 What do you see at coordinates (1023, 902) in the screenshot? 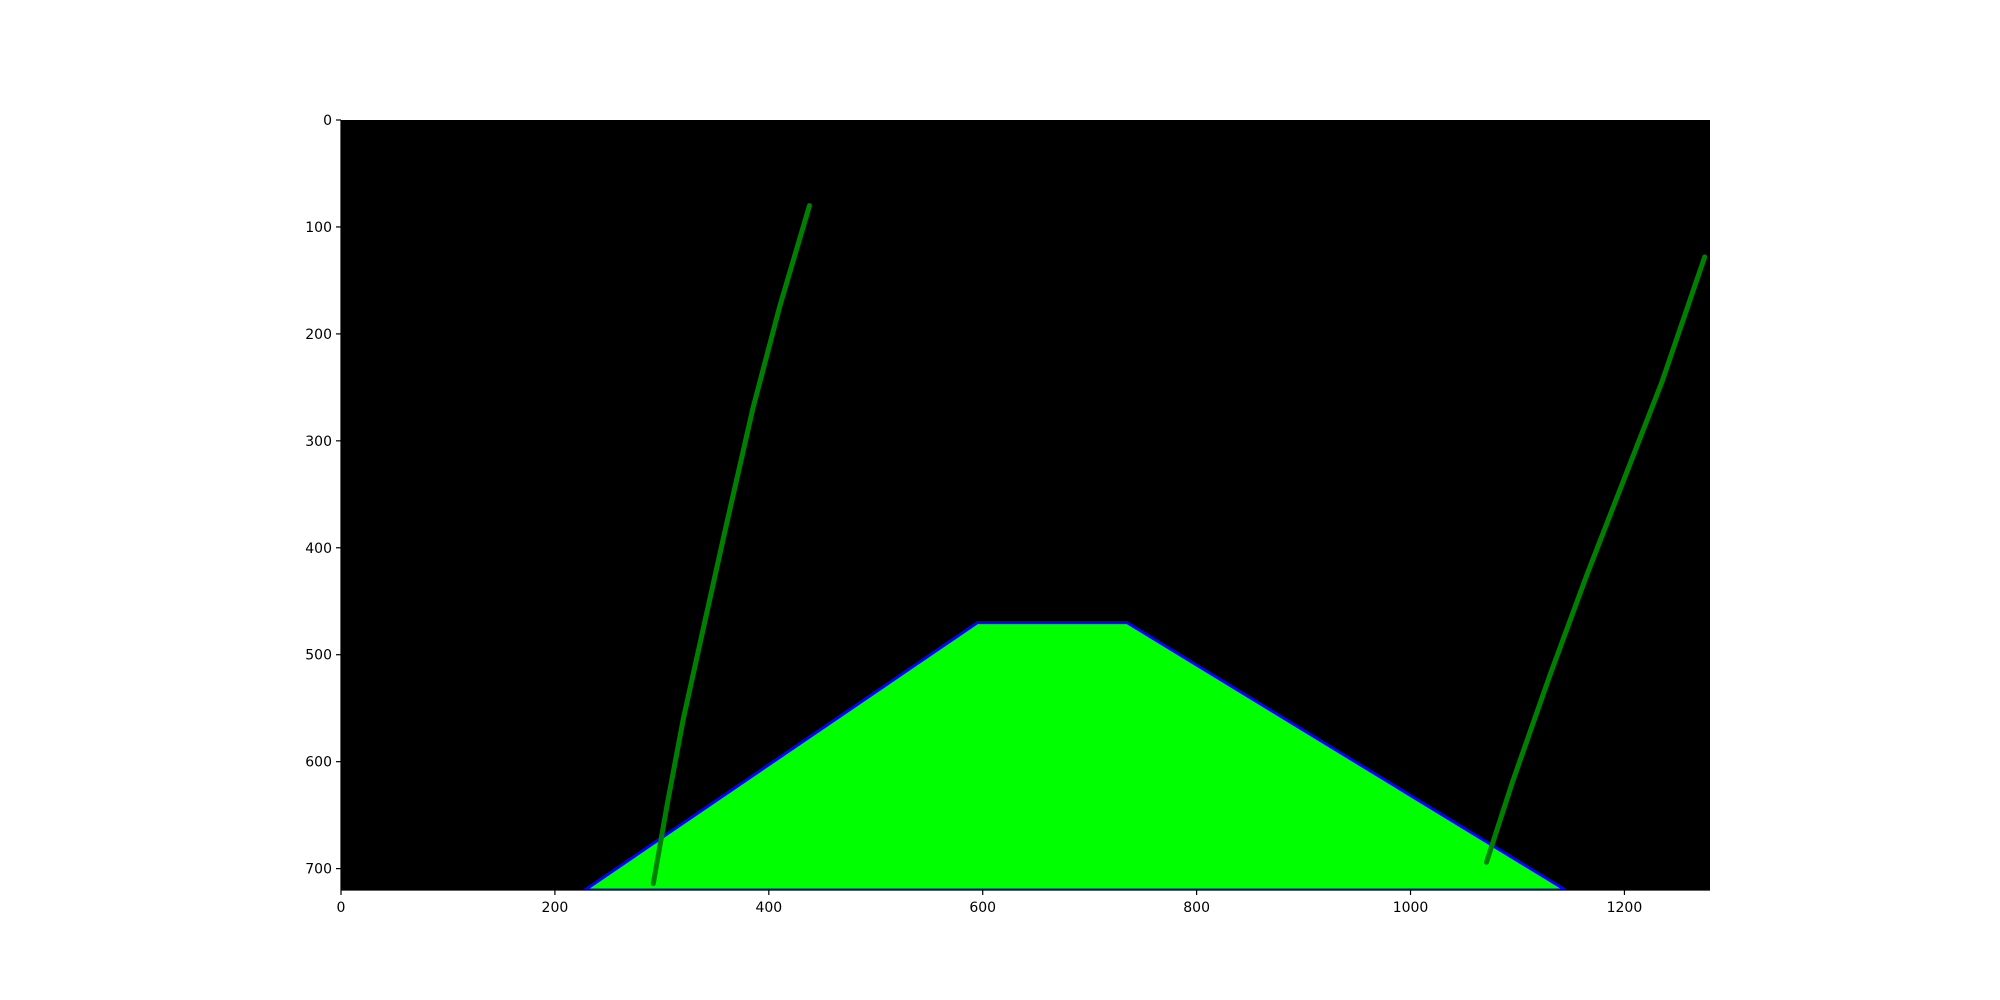
I see `x-axis: 0 200 400 600 800 1000 1200` at bounding box center [1023, 902].